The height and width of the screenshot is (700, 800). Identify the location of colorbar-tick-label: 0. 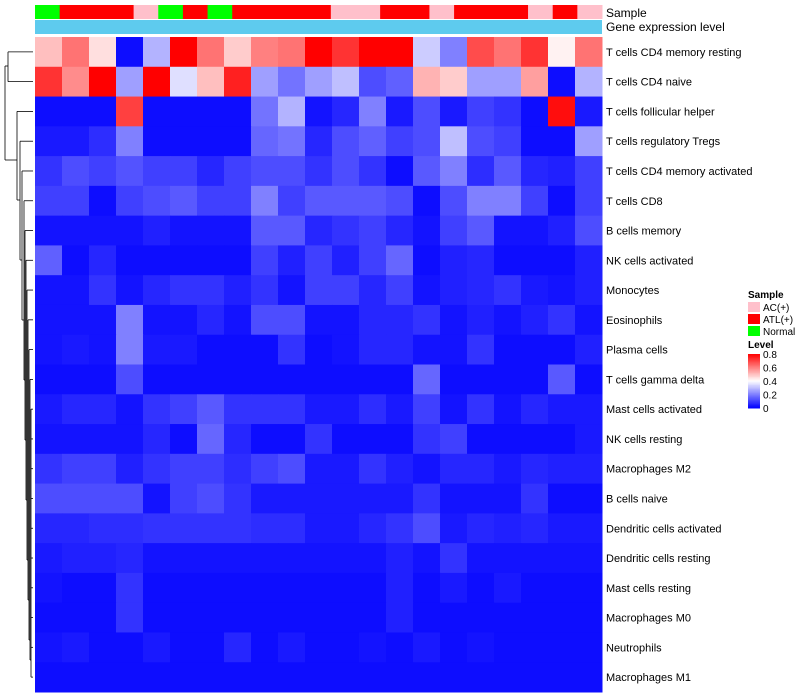
(766, 409).